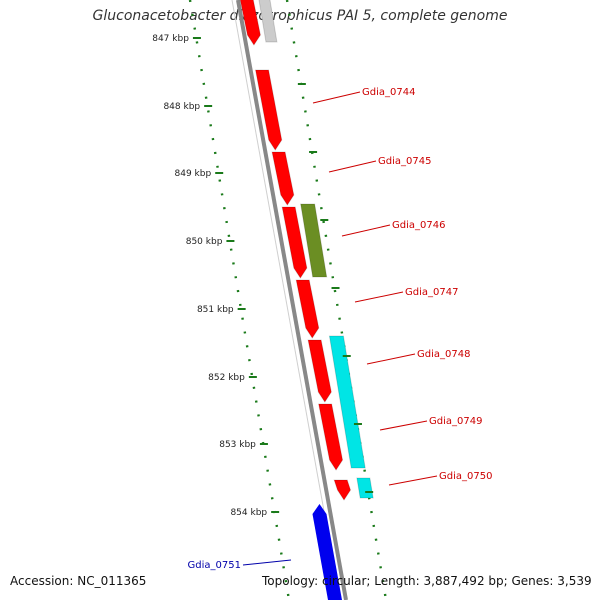 This screenshot has width=600, height=600. What do you see at coordinates (237, 445) in the screenshot?
I see `tick-label: 853 kbp` at bounding box center [237, 445].